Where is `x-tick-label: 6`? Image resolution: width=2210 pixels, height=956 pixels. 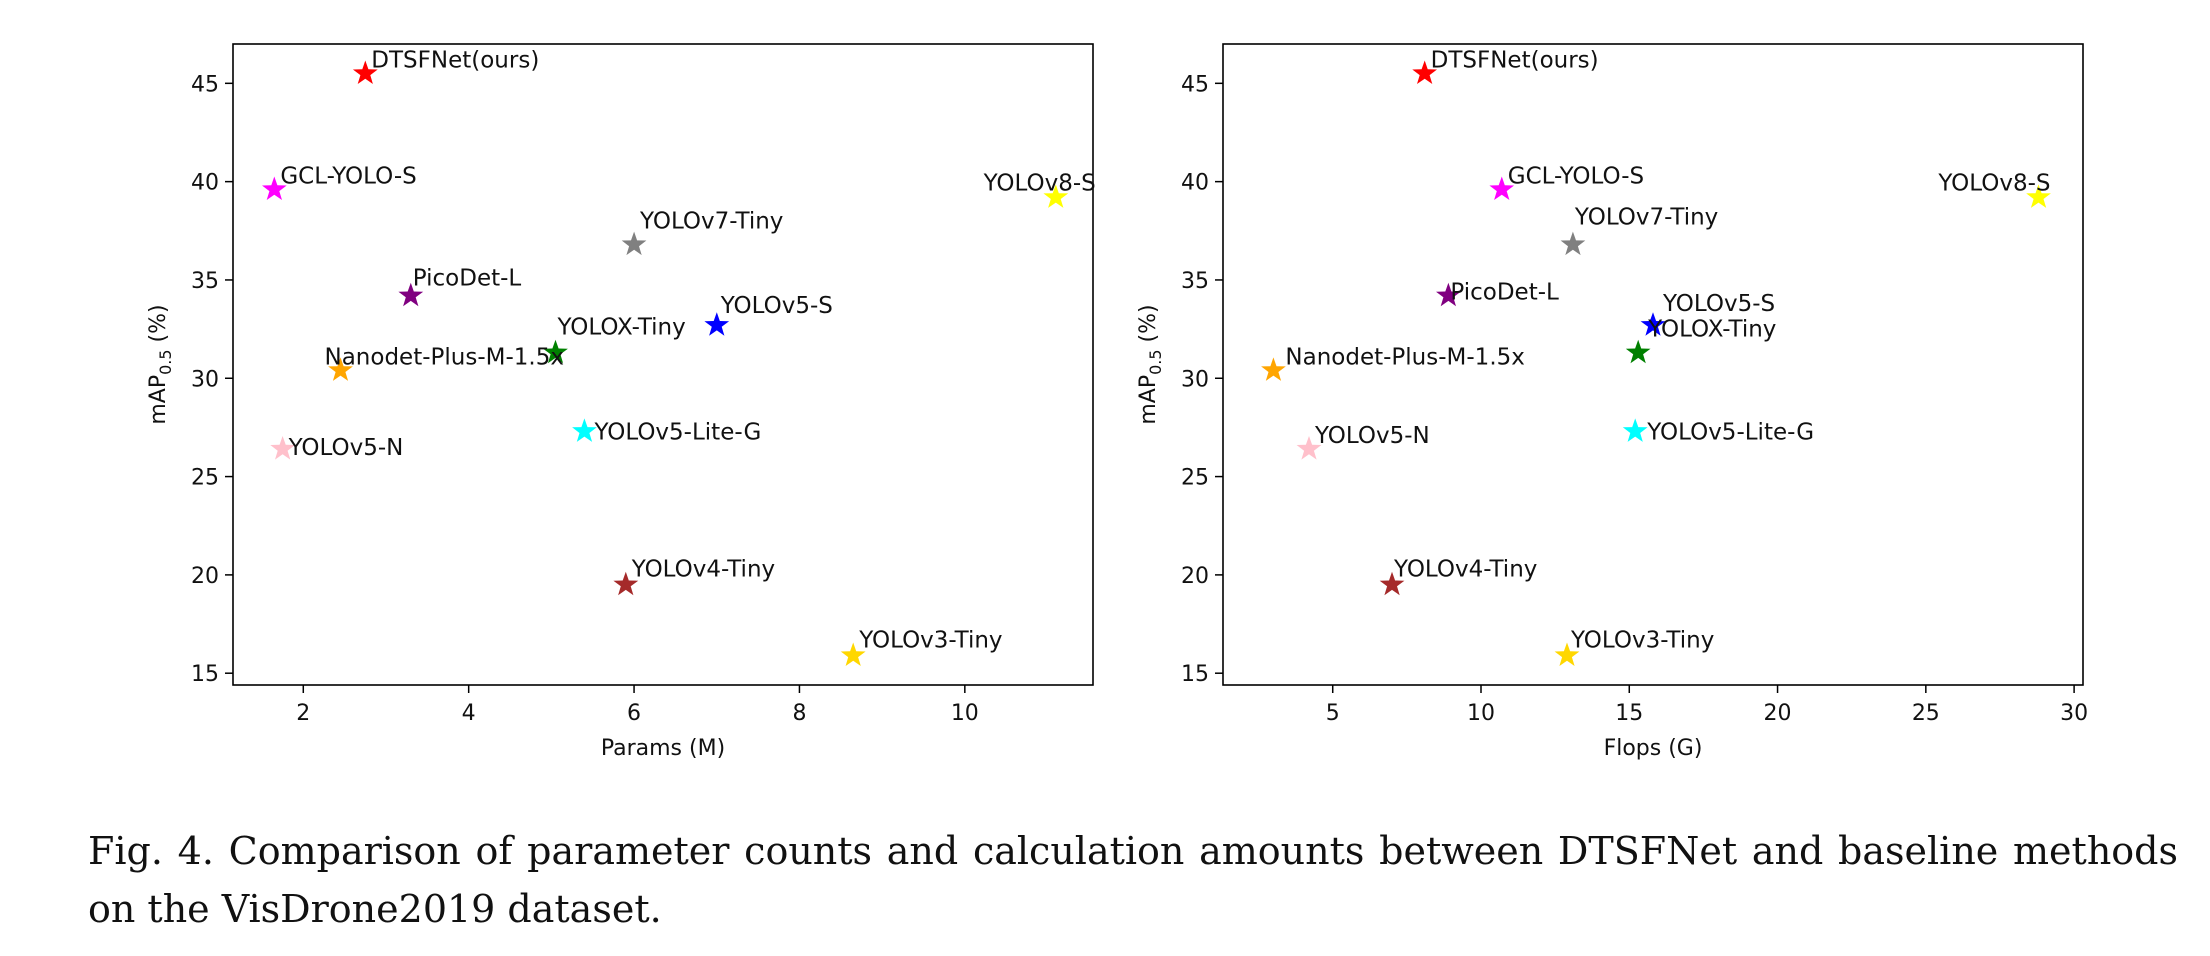
x-tick-label: 6 is located at coordinates (634, 713).